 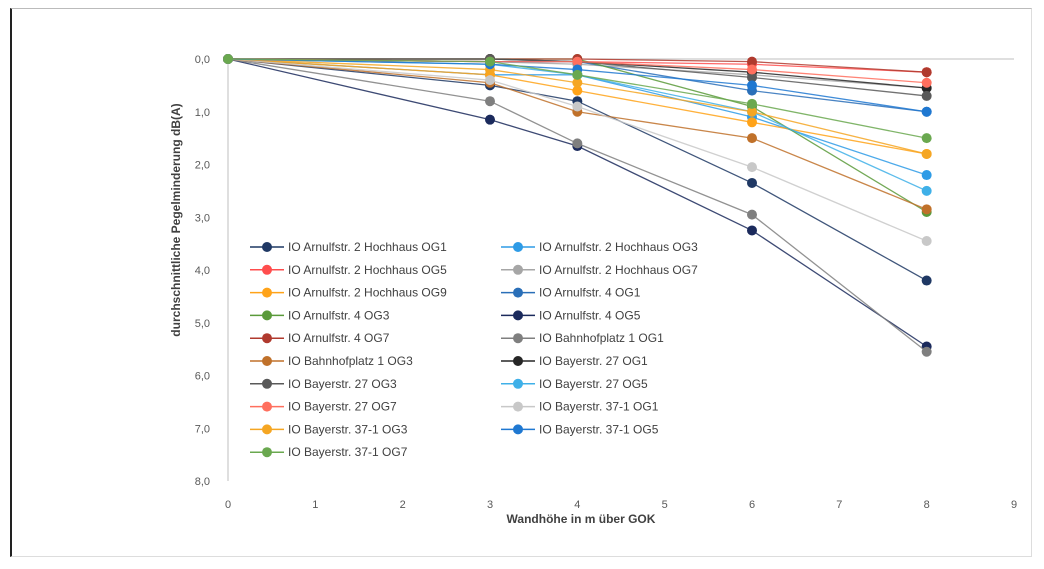 I want to click on legend-entry: IO Arnulfstr. 2 Hochhaus OG9, so click(x=348, y=293).